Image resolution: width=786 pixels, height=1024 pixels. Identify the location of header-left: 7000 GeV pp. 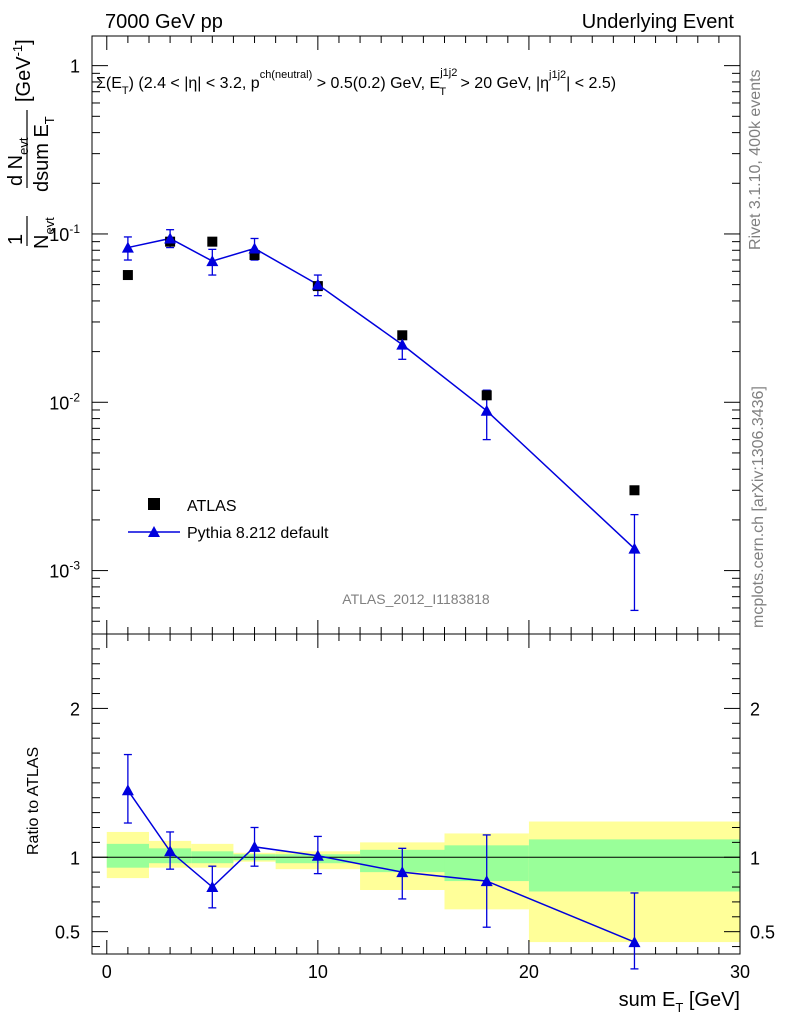
(164, 22).